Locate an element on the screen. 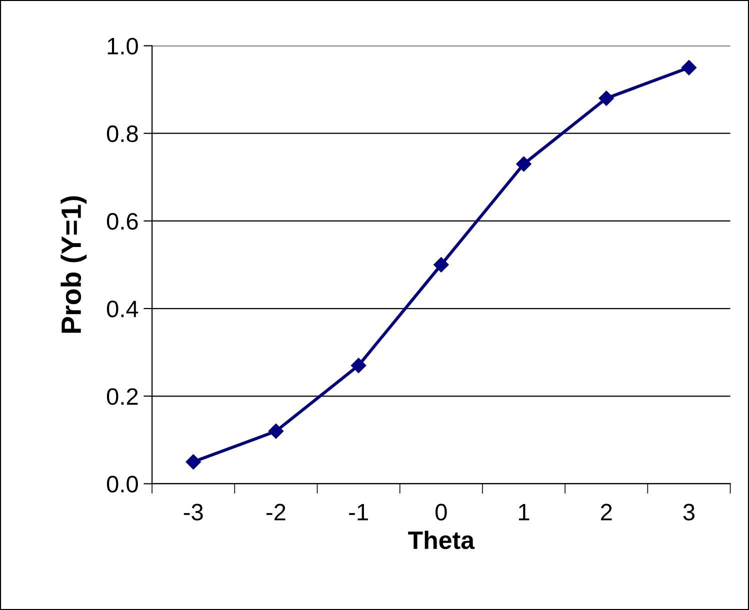  y-tick-label: 0.4 is located at coordinates (122, 309).